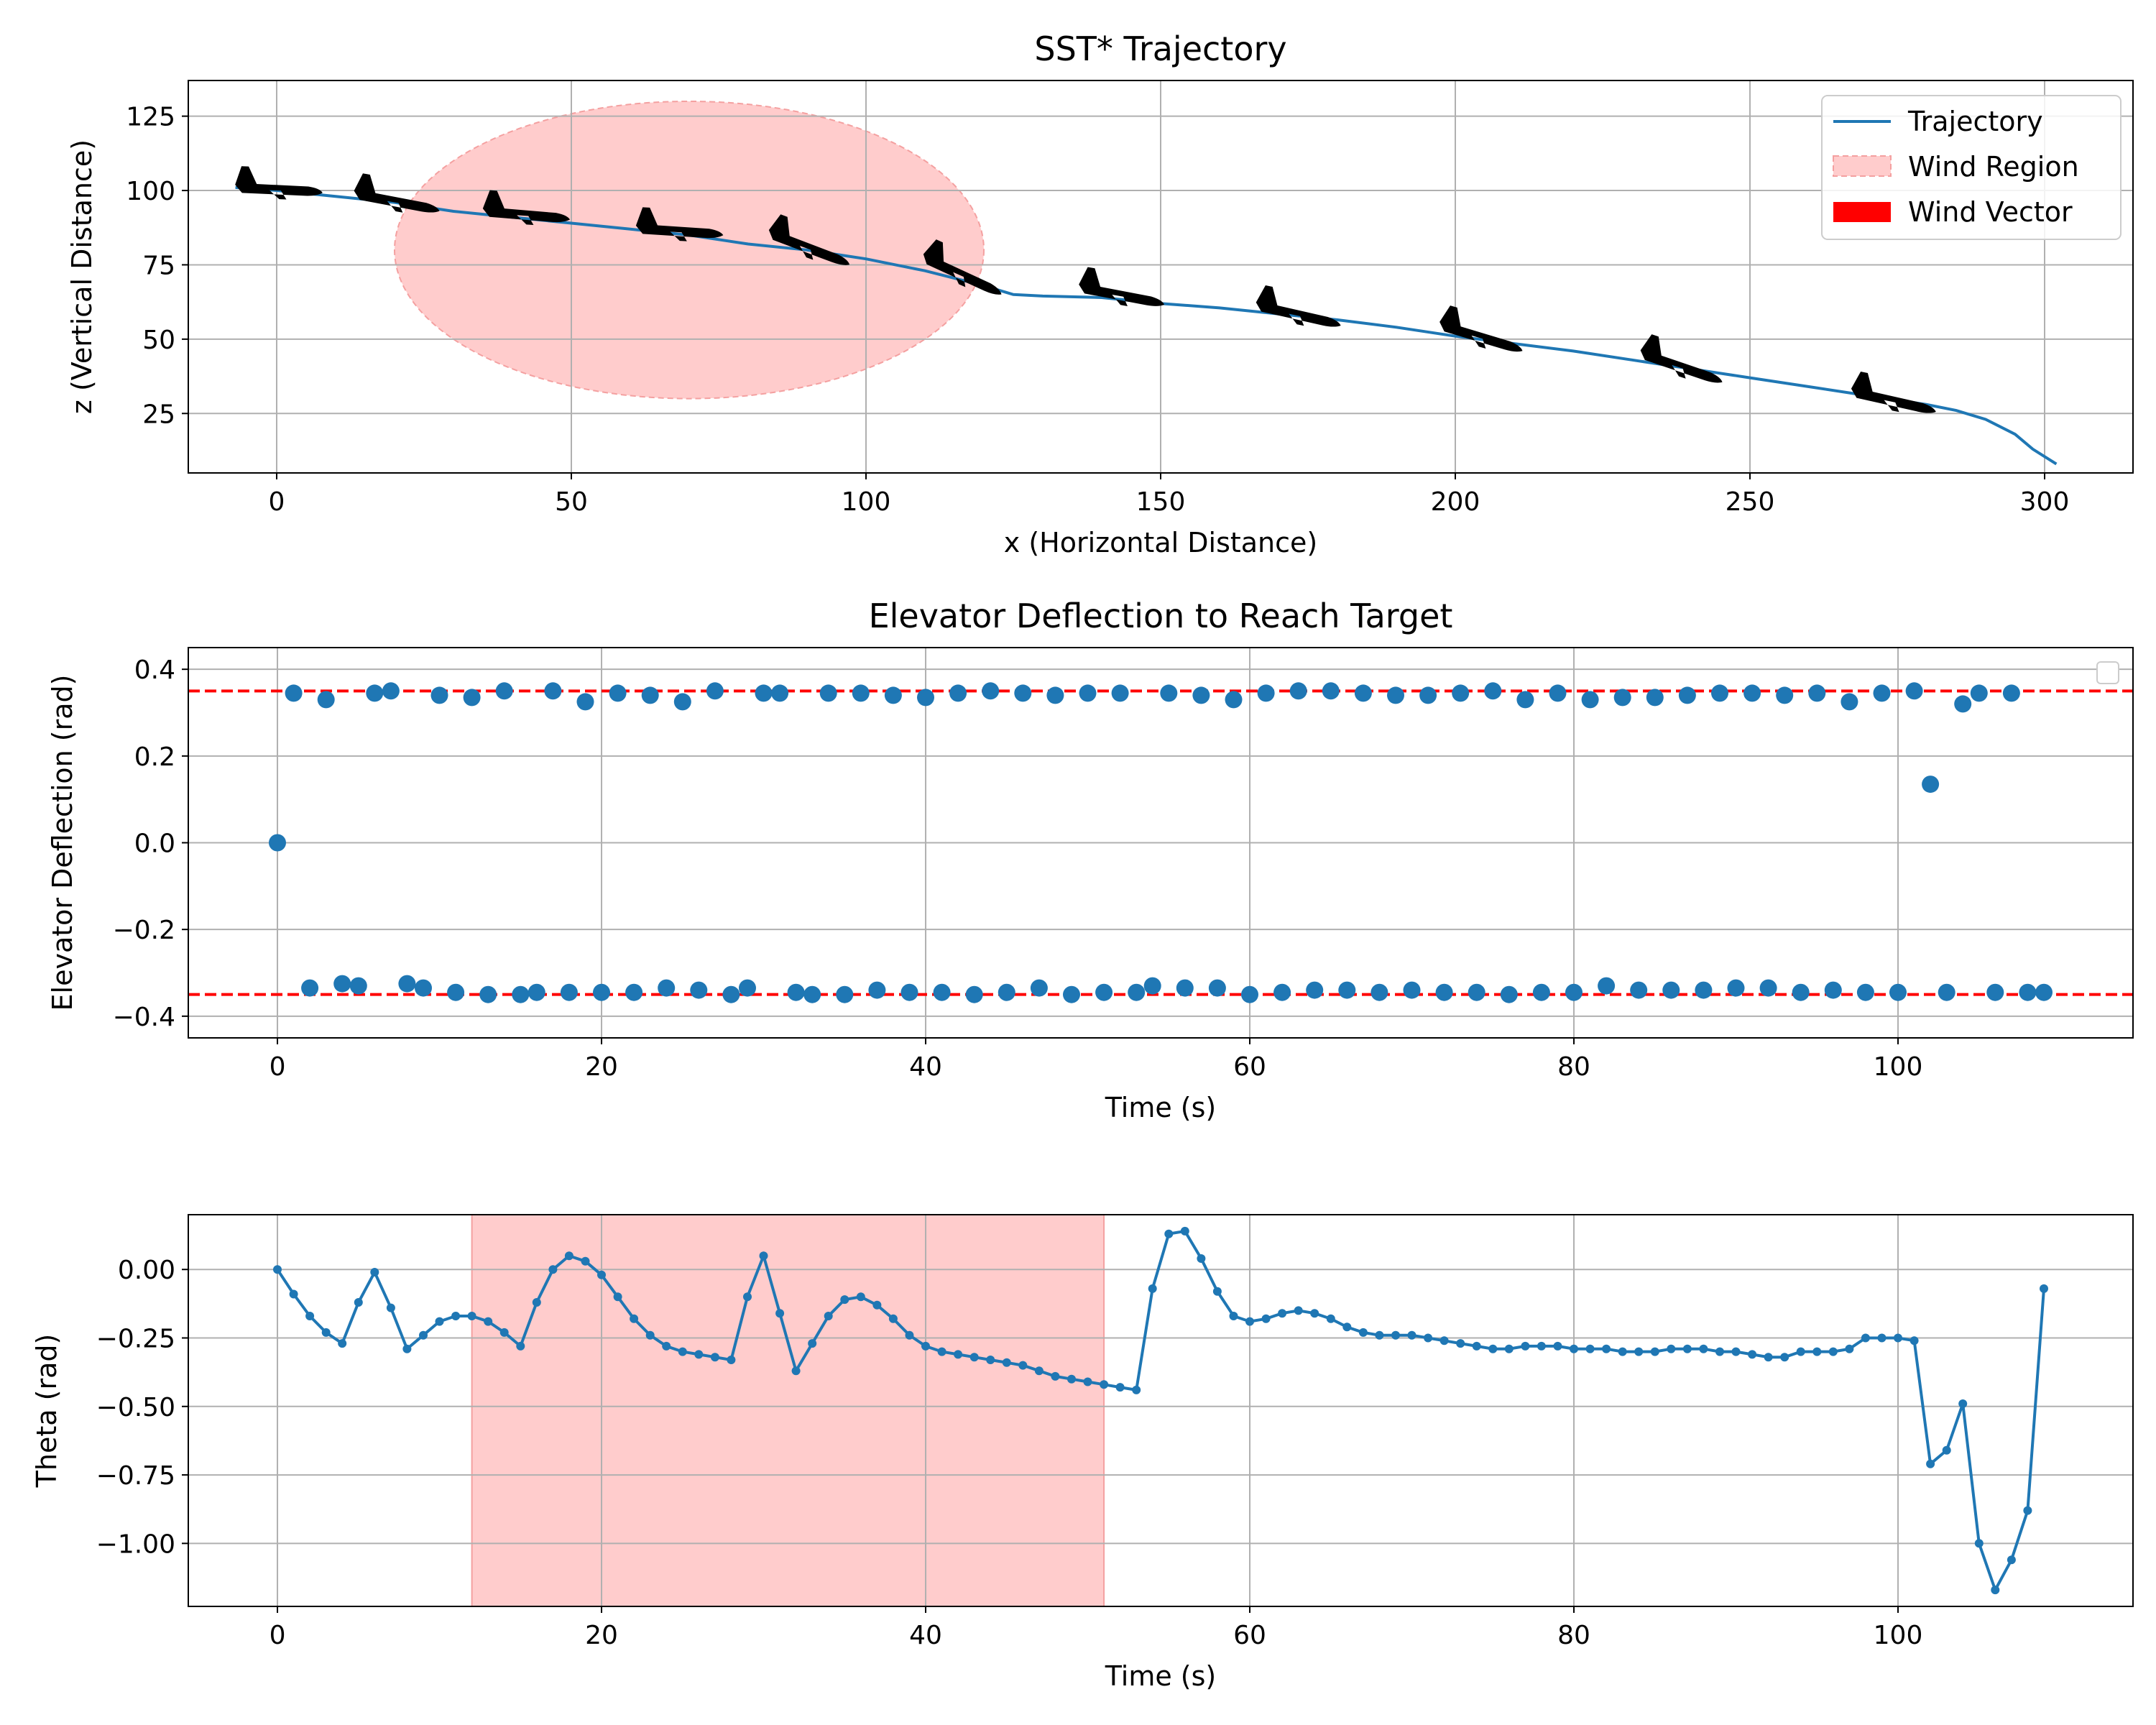 This screenshot has width=2156, height=1725. What do you see at coordinates (1249, 1635) in the screenshot?
I see `x-tick-label: 60` at bounding box center [1249, 1635].